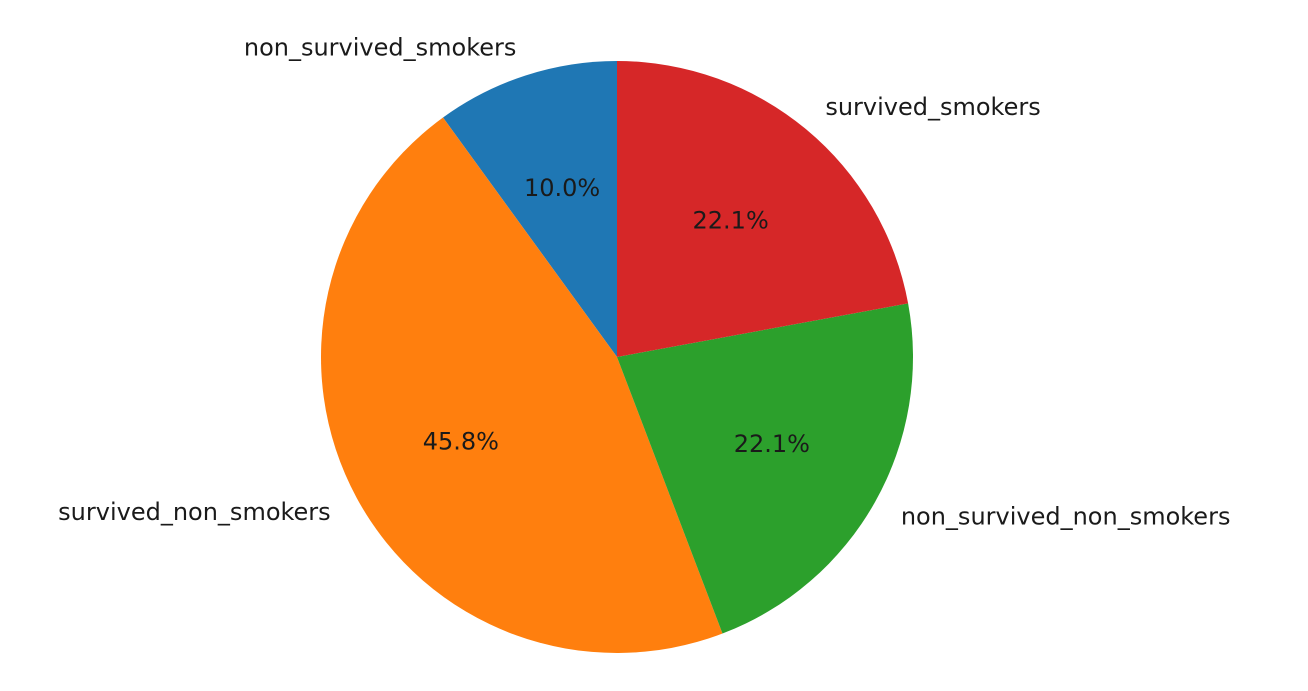  What do you see at coordinates (562, 188) in the screenshot?
I see `percent-label: 10.0%` at bounding box center [562, 188].